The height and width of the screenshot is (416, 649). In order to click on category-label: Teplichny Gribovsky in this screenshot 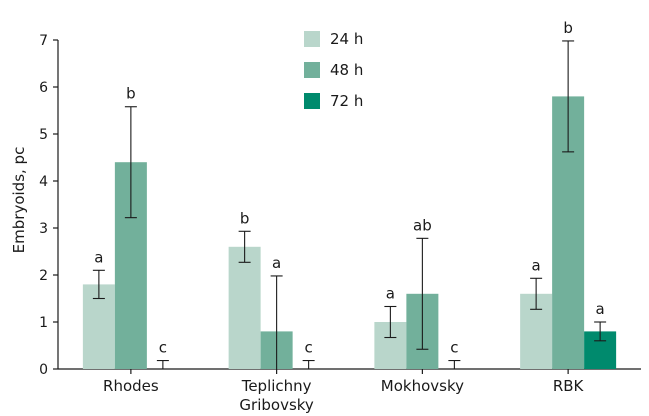, I will do `click(276, 395)`.